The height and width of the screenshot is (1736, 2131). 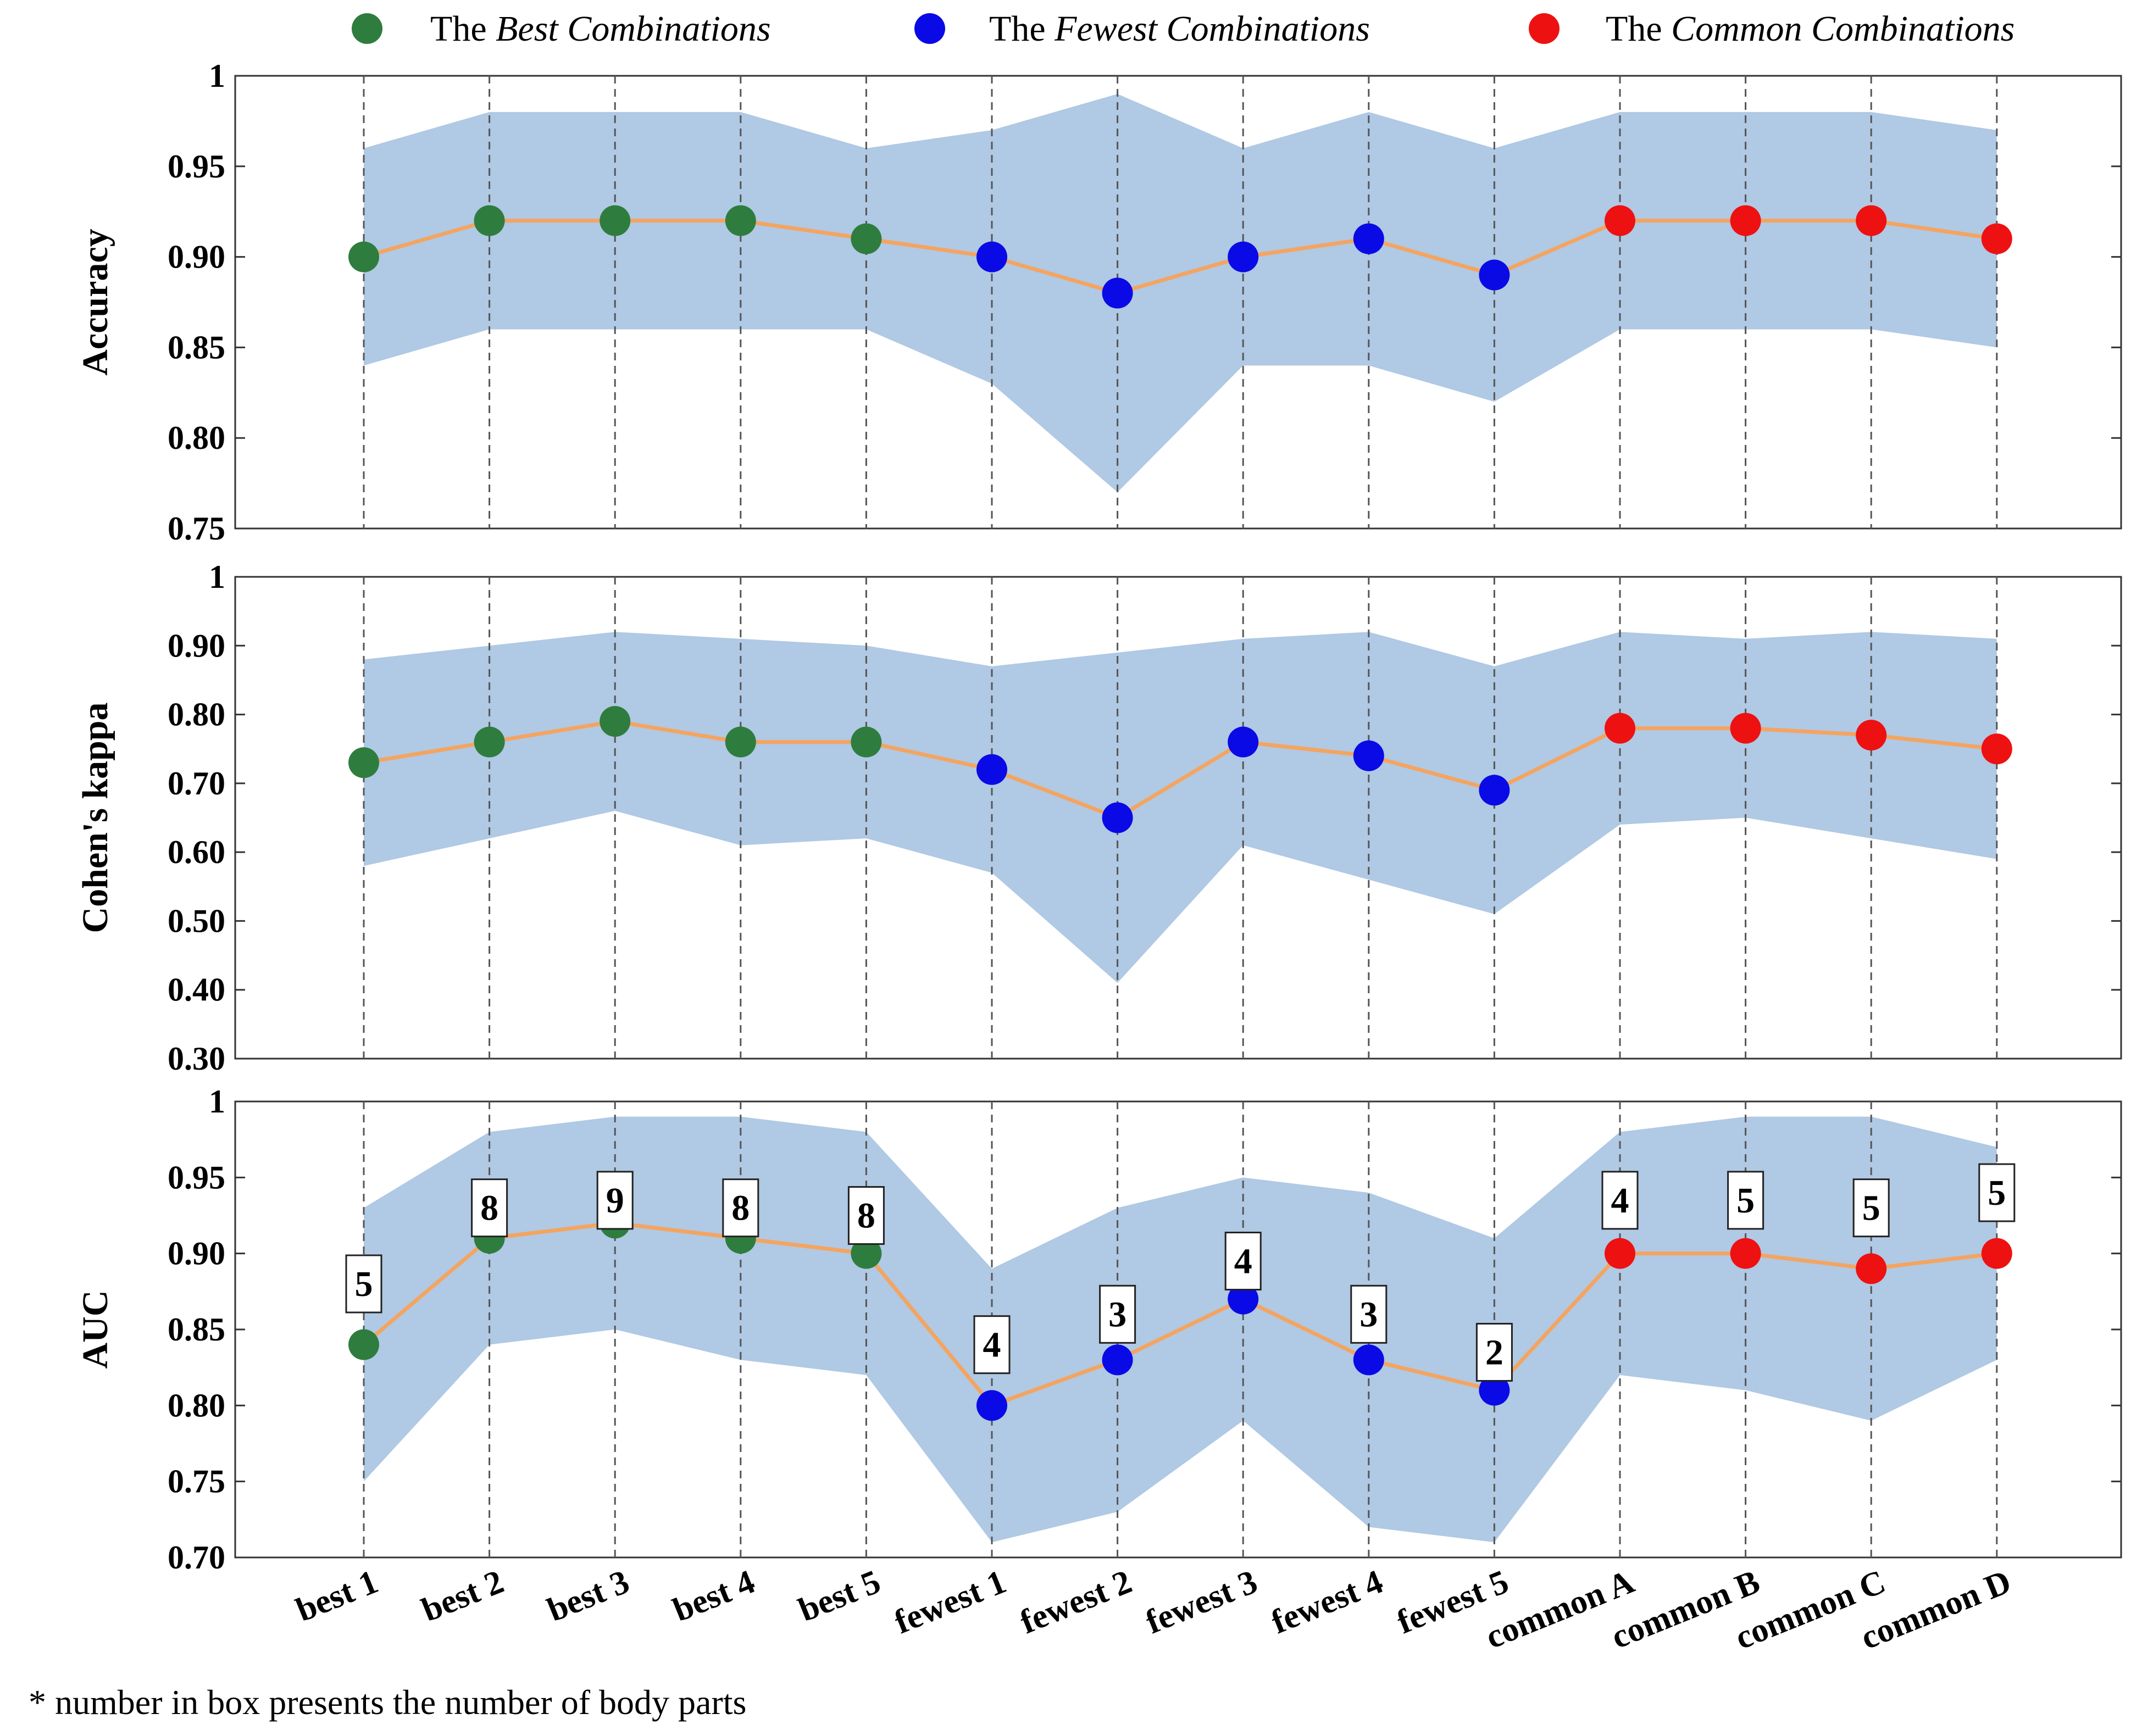 I want to click on y-tick-label: 0.40, so click(x=196, y=990).